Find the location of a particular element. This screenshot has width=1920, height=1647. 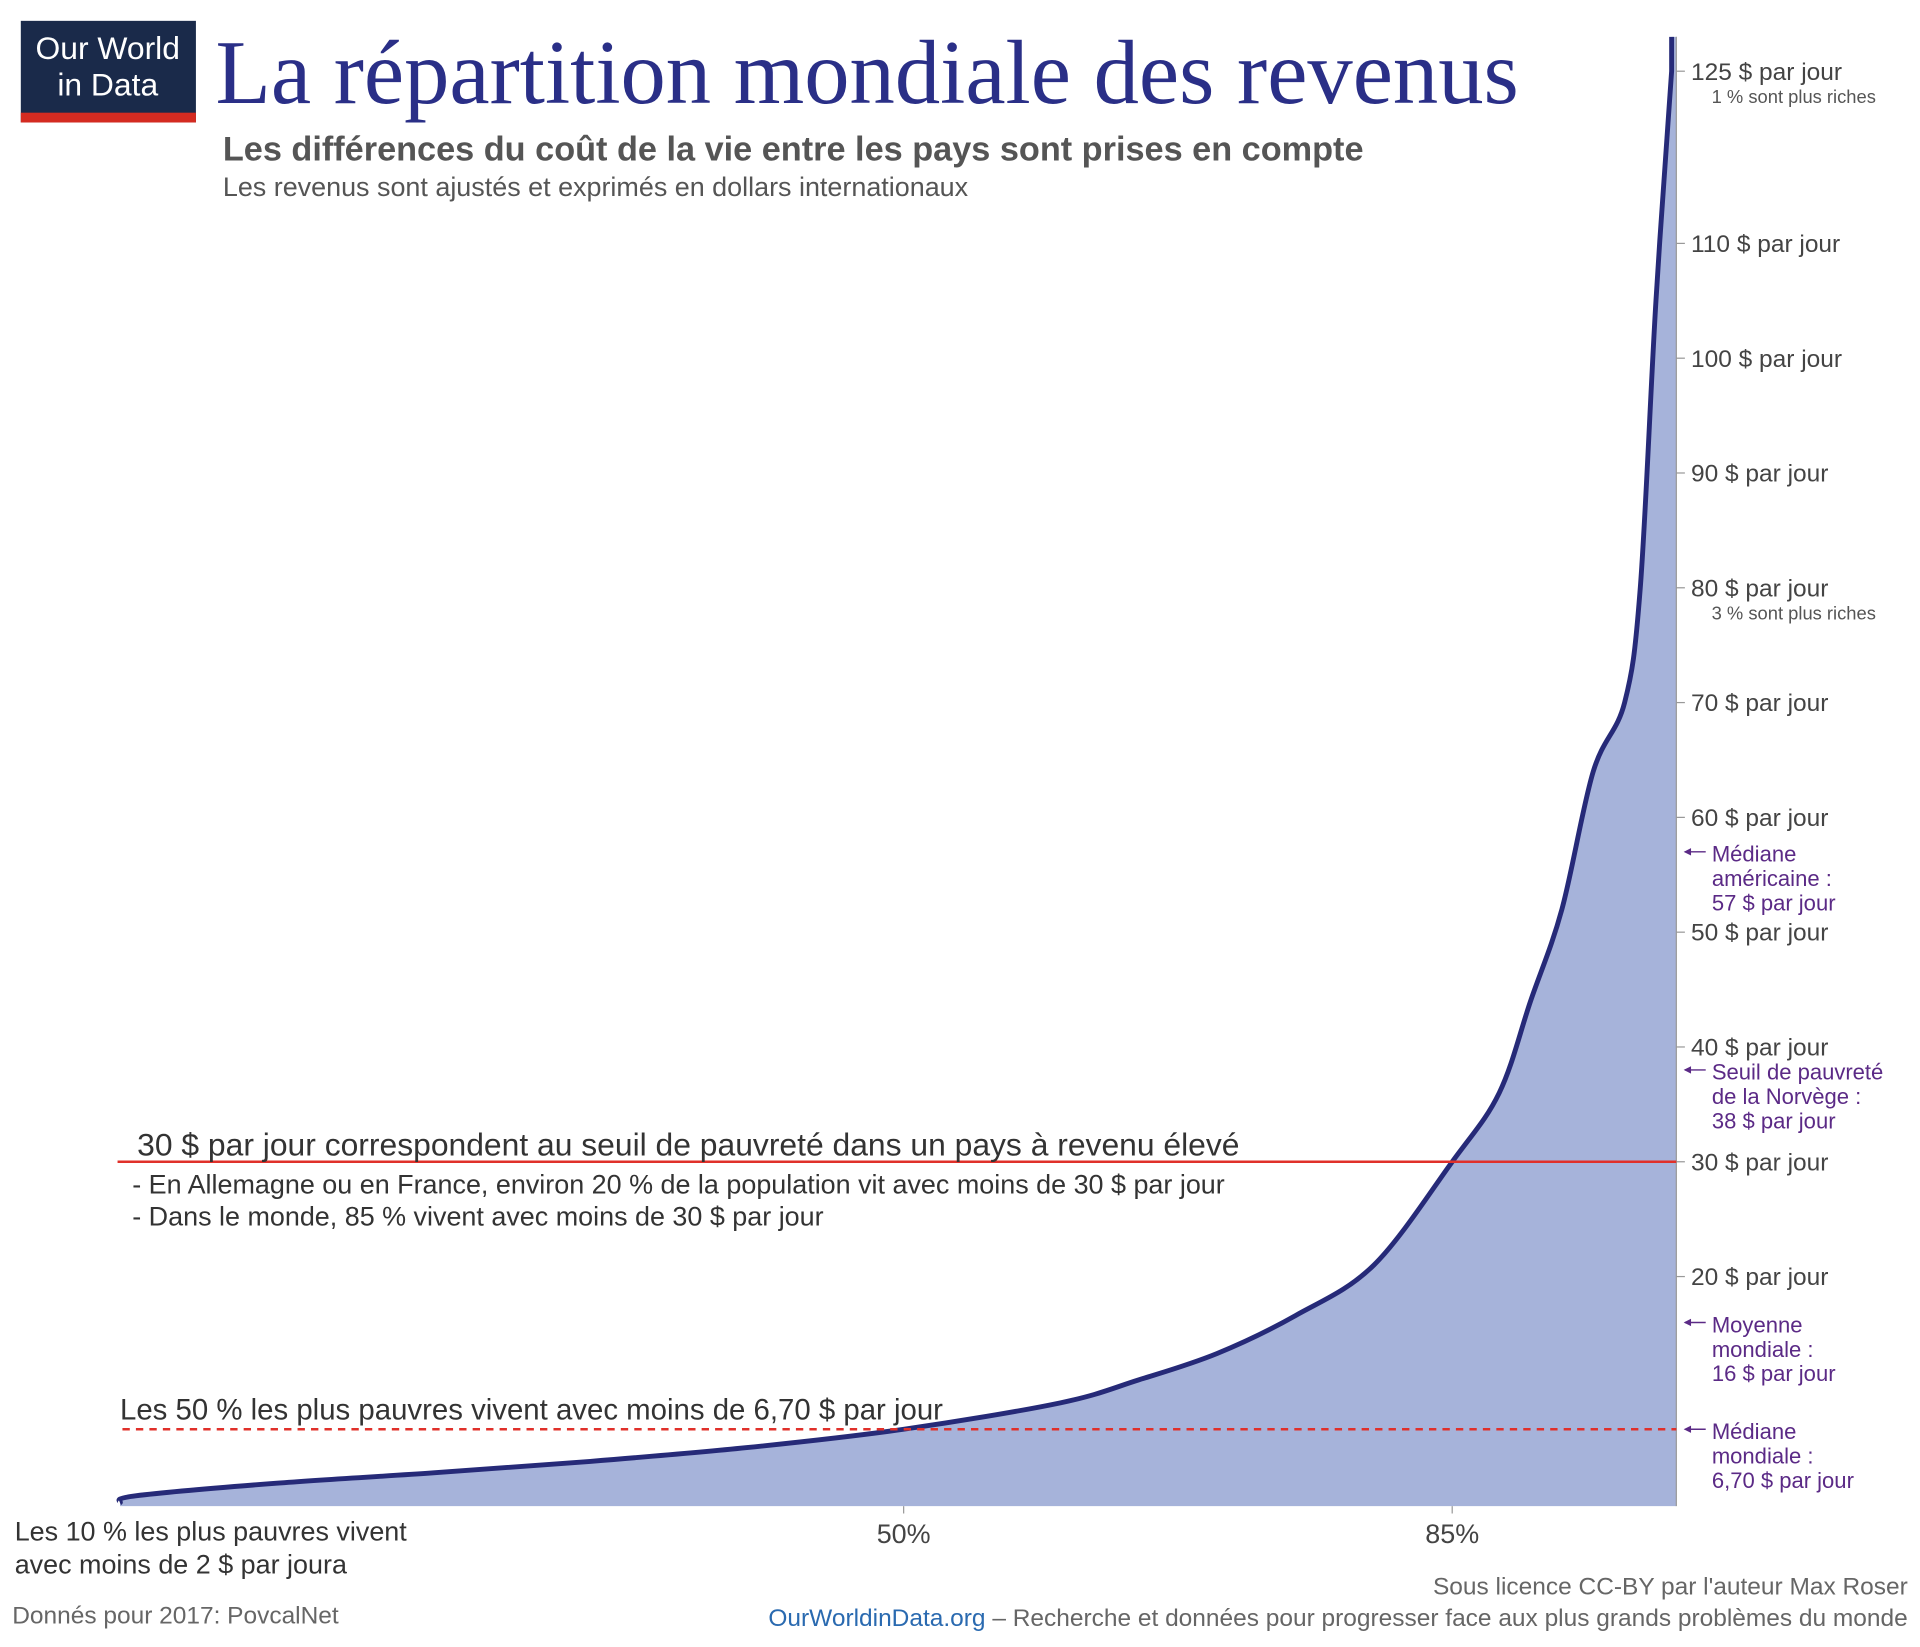

y-tick-label: 90 $ par jour is located at coordinates (1759, 474).